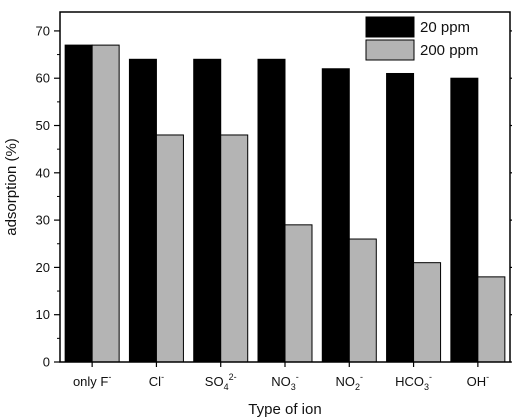 The height and width of the screenshot is (420, 512). Describe the element at coordinates (449, 50) in the screenshot. I see `legend-label: 200 ppm` at that location.